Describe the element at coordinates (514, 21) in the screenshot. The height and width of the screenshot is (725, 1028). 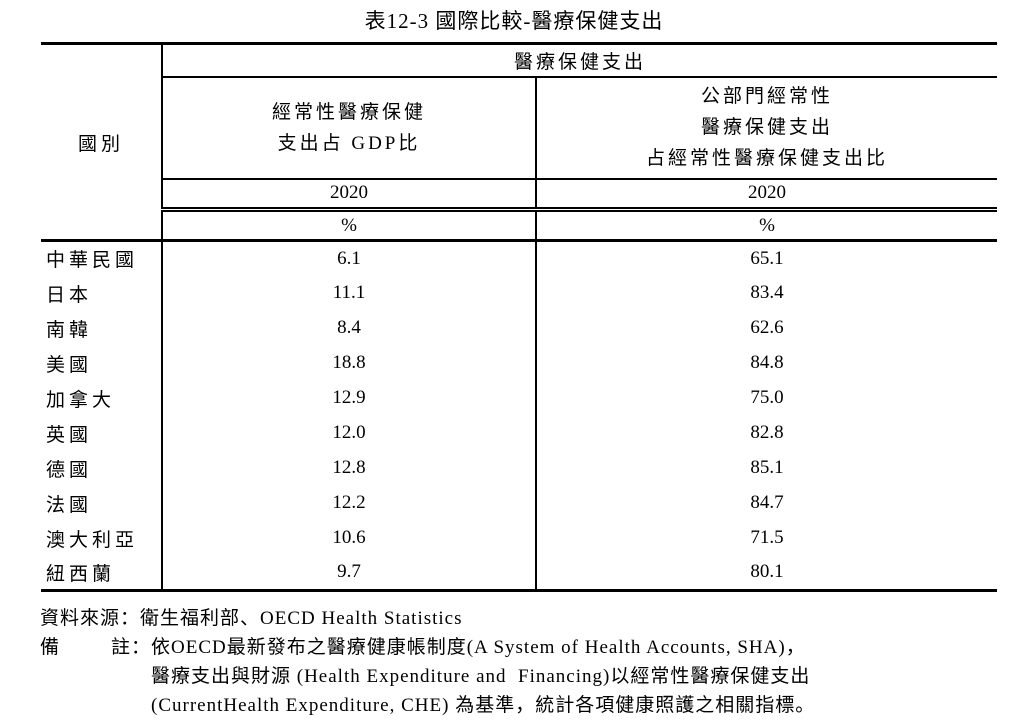
I see `page-title: 表12-3 國際比較-醫療保健支出` at that location.